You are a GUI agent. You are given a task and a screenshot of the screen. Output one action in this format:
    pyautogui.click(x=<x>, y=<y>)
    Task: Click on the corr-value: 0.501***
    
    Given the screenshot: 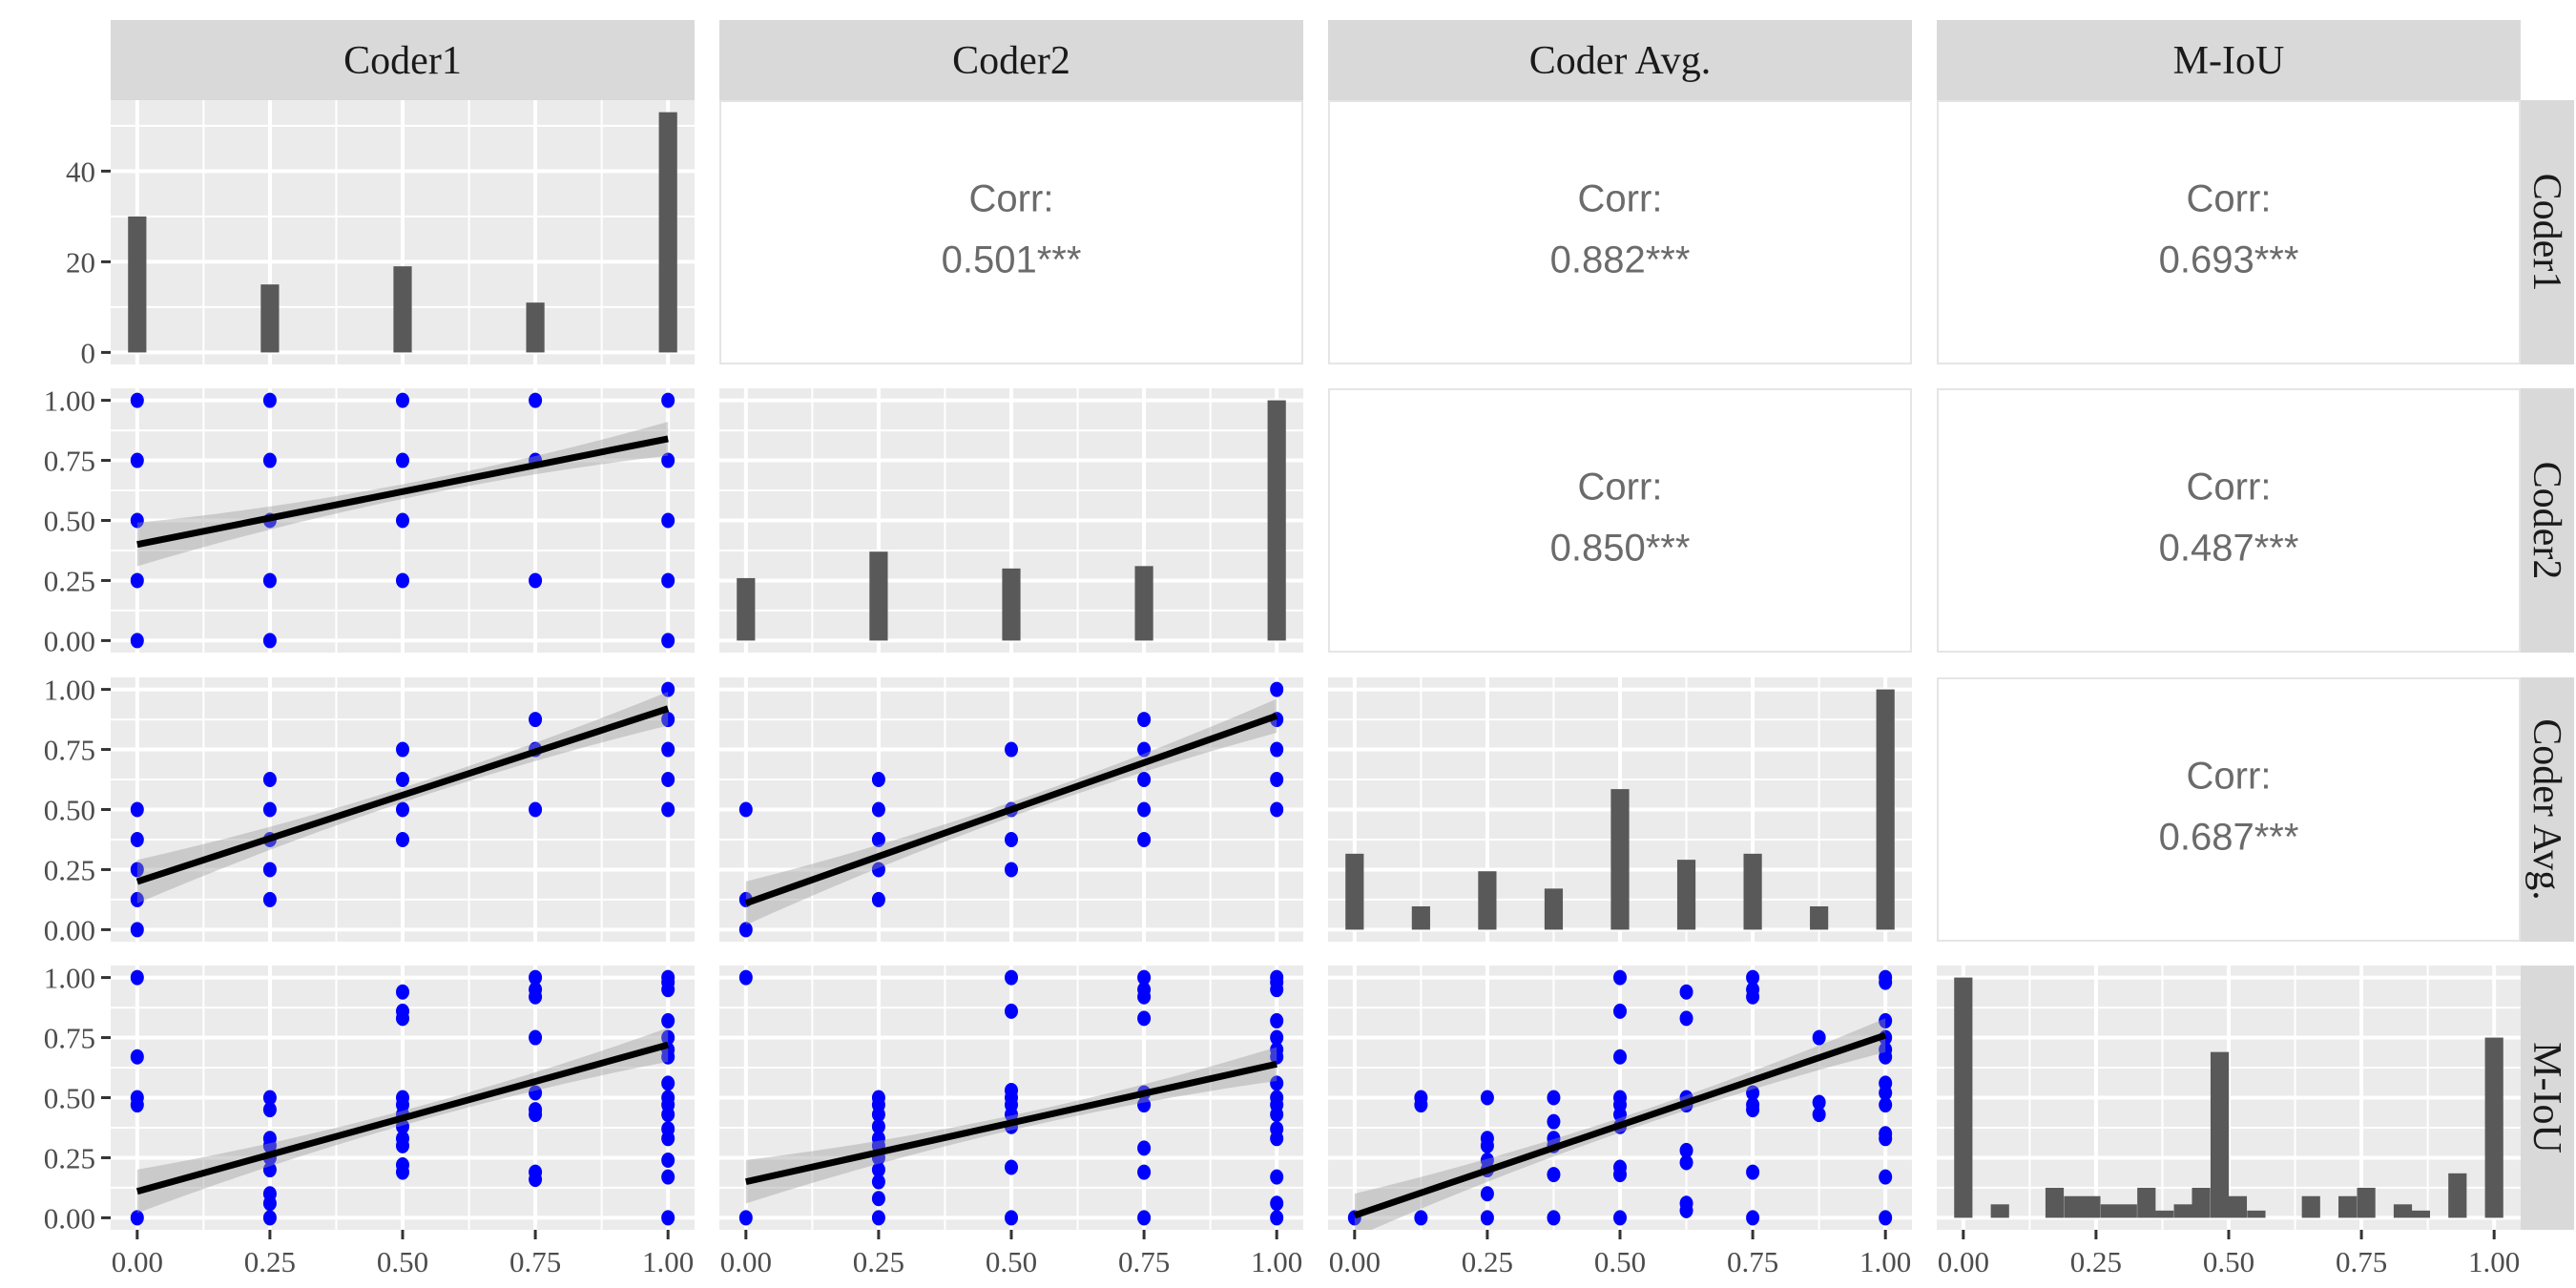 What is the action you would take?
    pyautogui.click(x=1012, y=260)
    